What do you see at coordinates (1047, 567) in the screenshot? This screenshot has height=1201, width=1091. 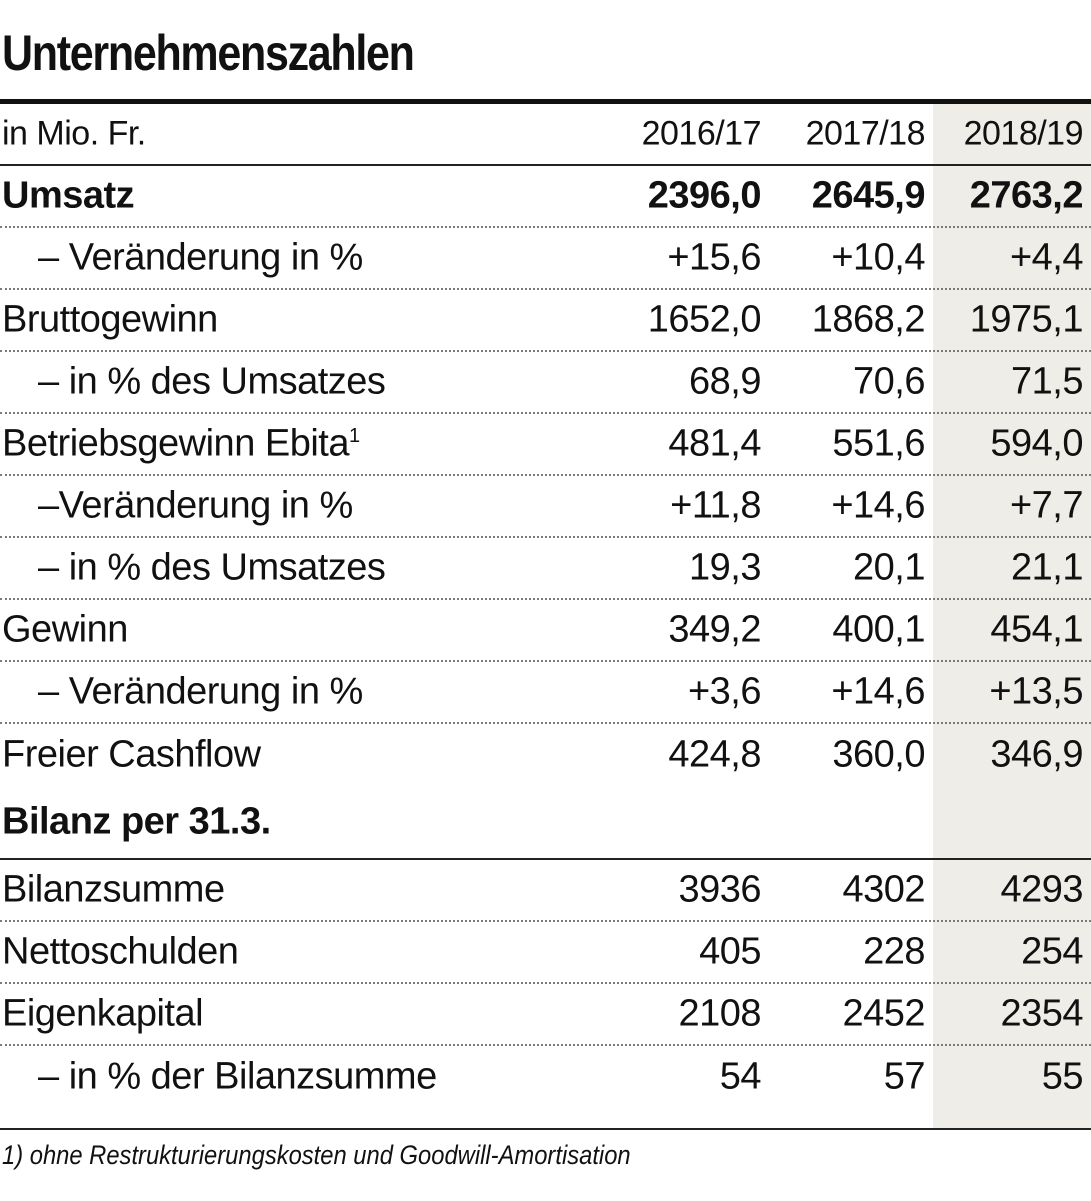 I see `cell-value: 21,1` at bounding box center [1047, 567].